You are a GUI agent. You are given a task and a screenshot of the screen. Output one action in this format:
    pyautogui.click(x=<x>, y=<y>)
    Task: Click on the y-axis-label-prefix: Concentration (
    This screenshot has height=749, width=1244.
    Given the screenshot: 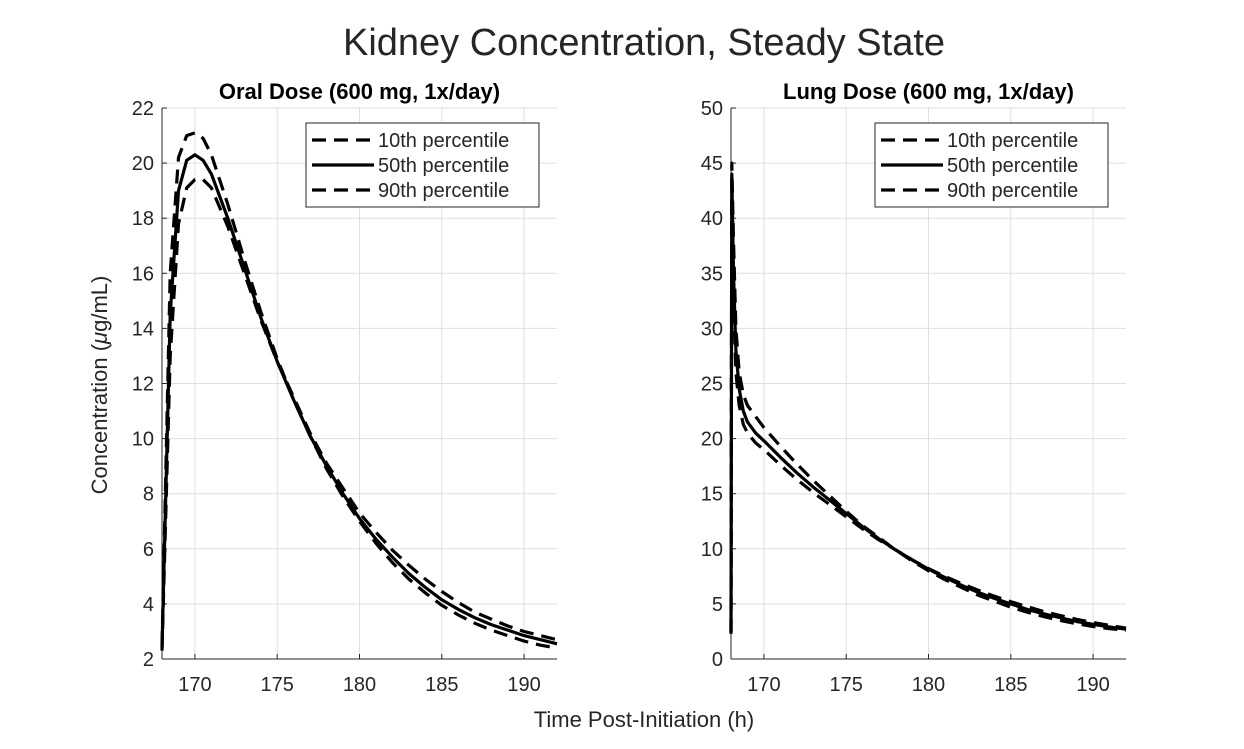 What is the action you would take?
    pyautogui.click(x=99, y=418)
    